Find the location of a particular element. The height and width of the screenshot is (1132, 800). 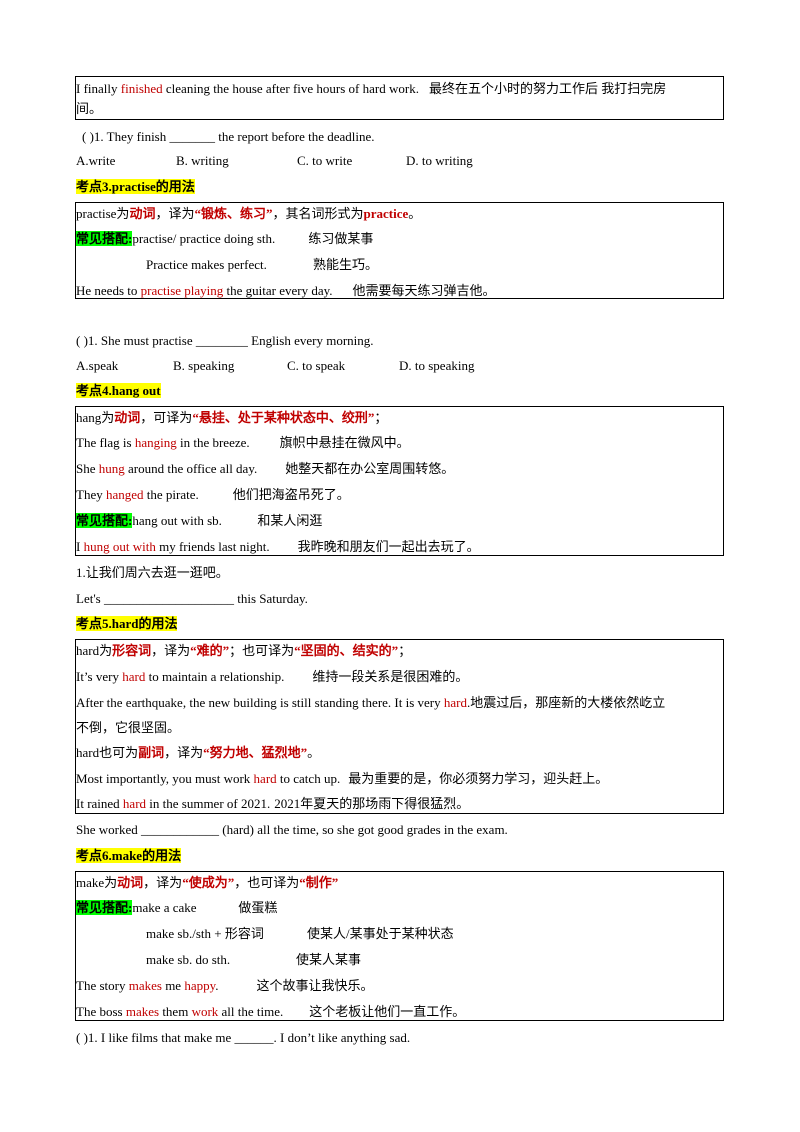

make-pattern-2: make sb. do sth. 使某人某事 is located at coordinates (254, 959).